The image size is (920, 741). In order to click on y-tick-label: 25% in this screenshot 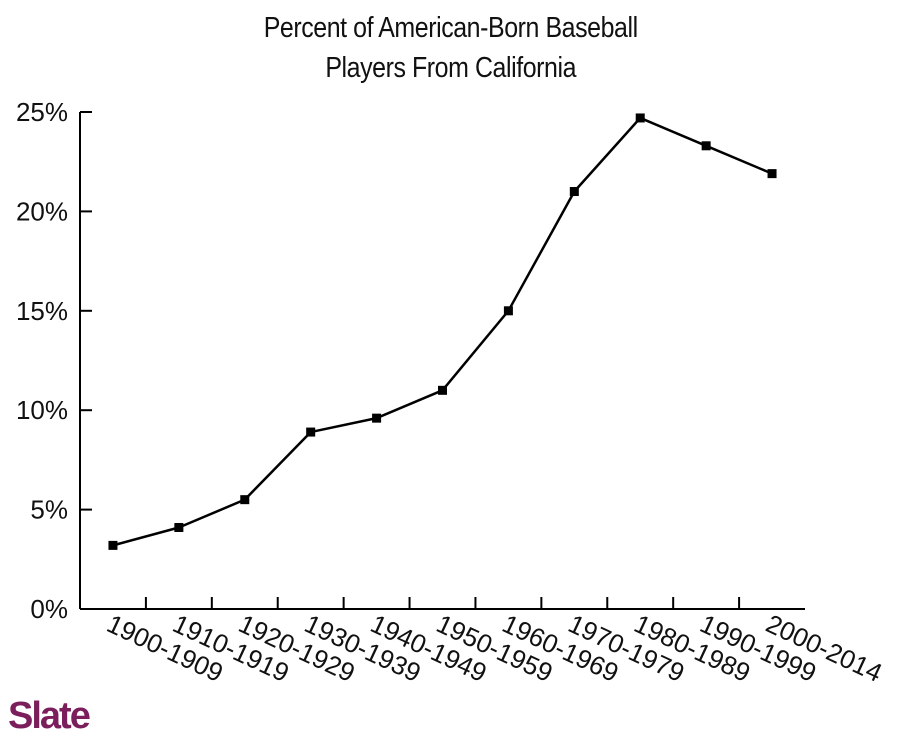, I will do `click(42, 112)`.